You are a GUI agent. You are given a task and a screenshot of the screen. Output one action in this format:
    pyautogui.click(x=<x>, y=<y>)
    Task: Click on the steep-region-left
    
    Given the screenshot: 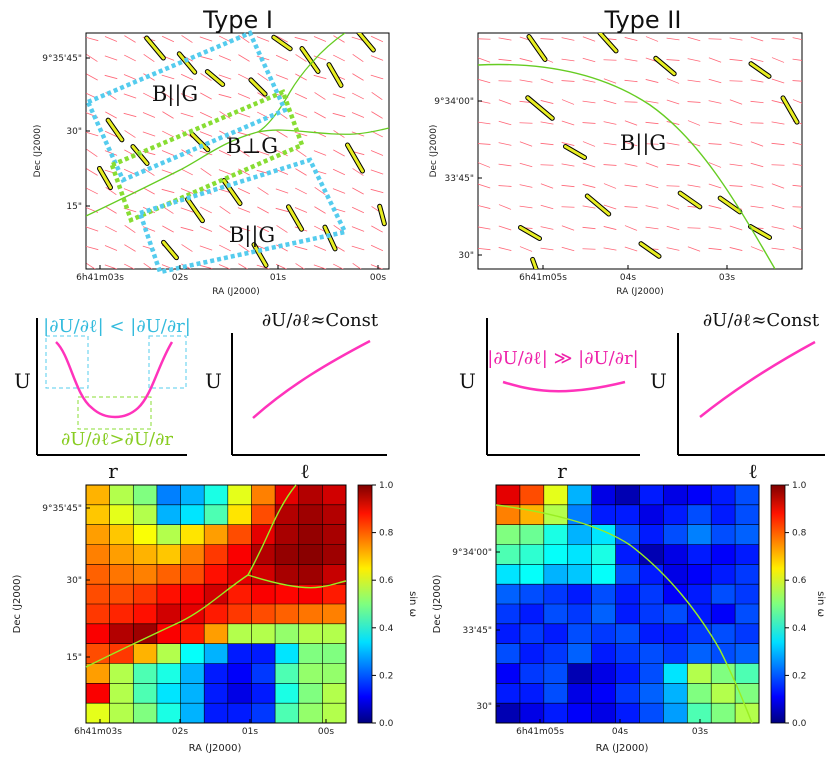 What is the action you would take?
    pyautogui.click(x=67, y=362)
    